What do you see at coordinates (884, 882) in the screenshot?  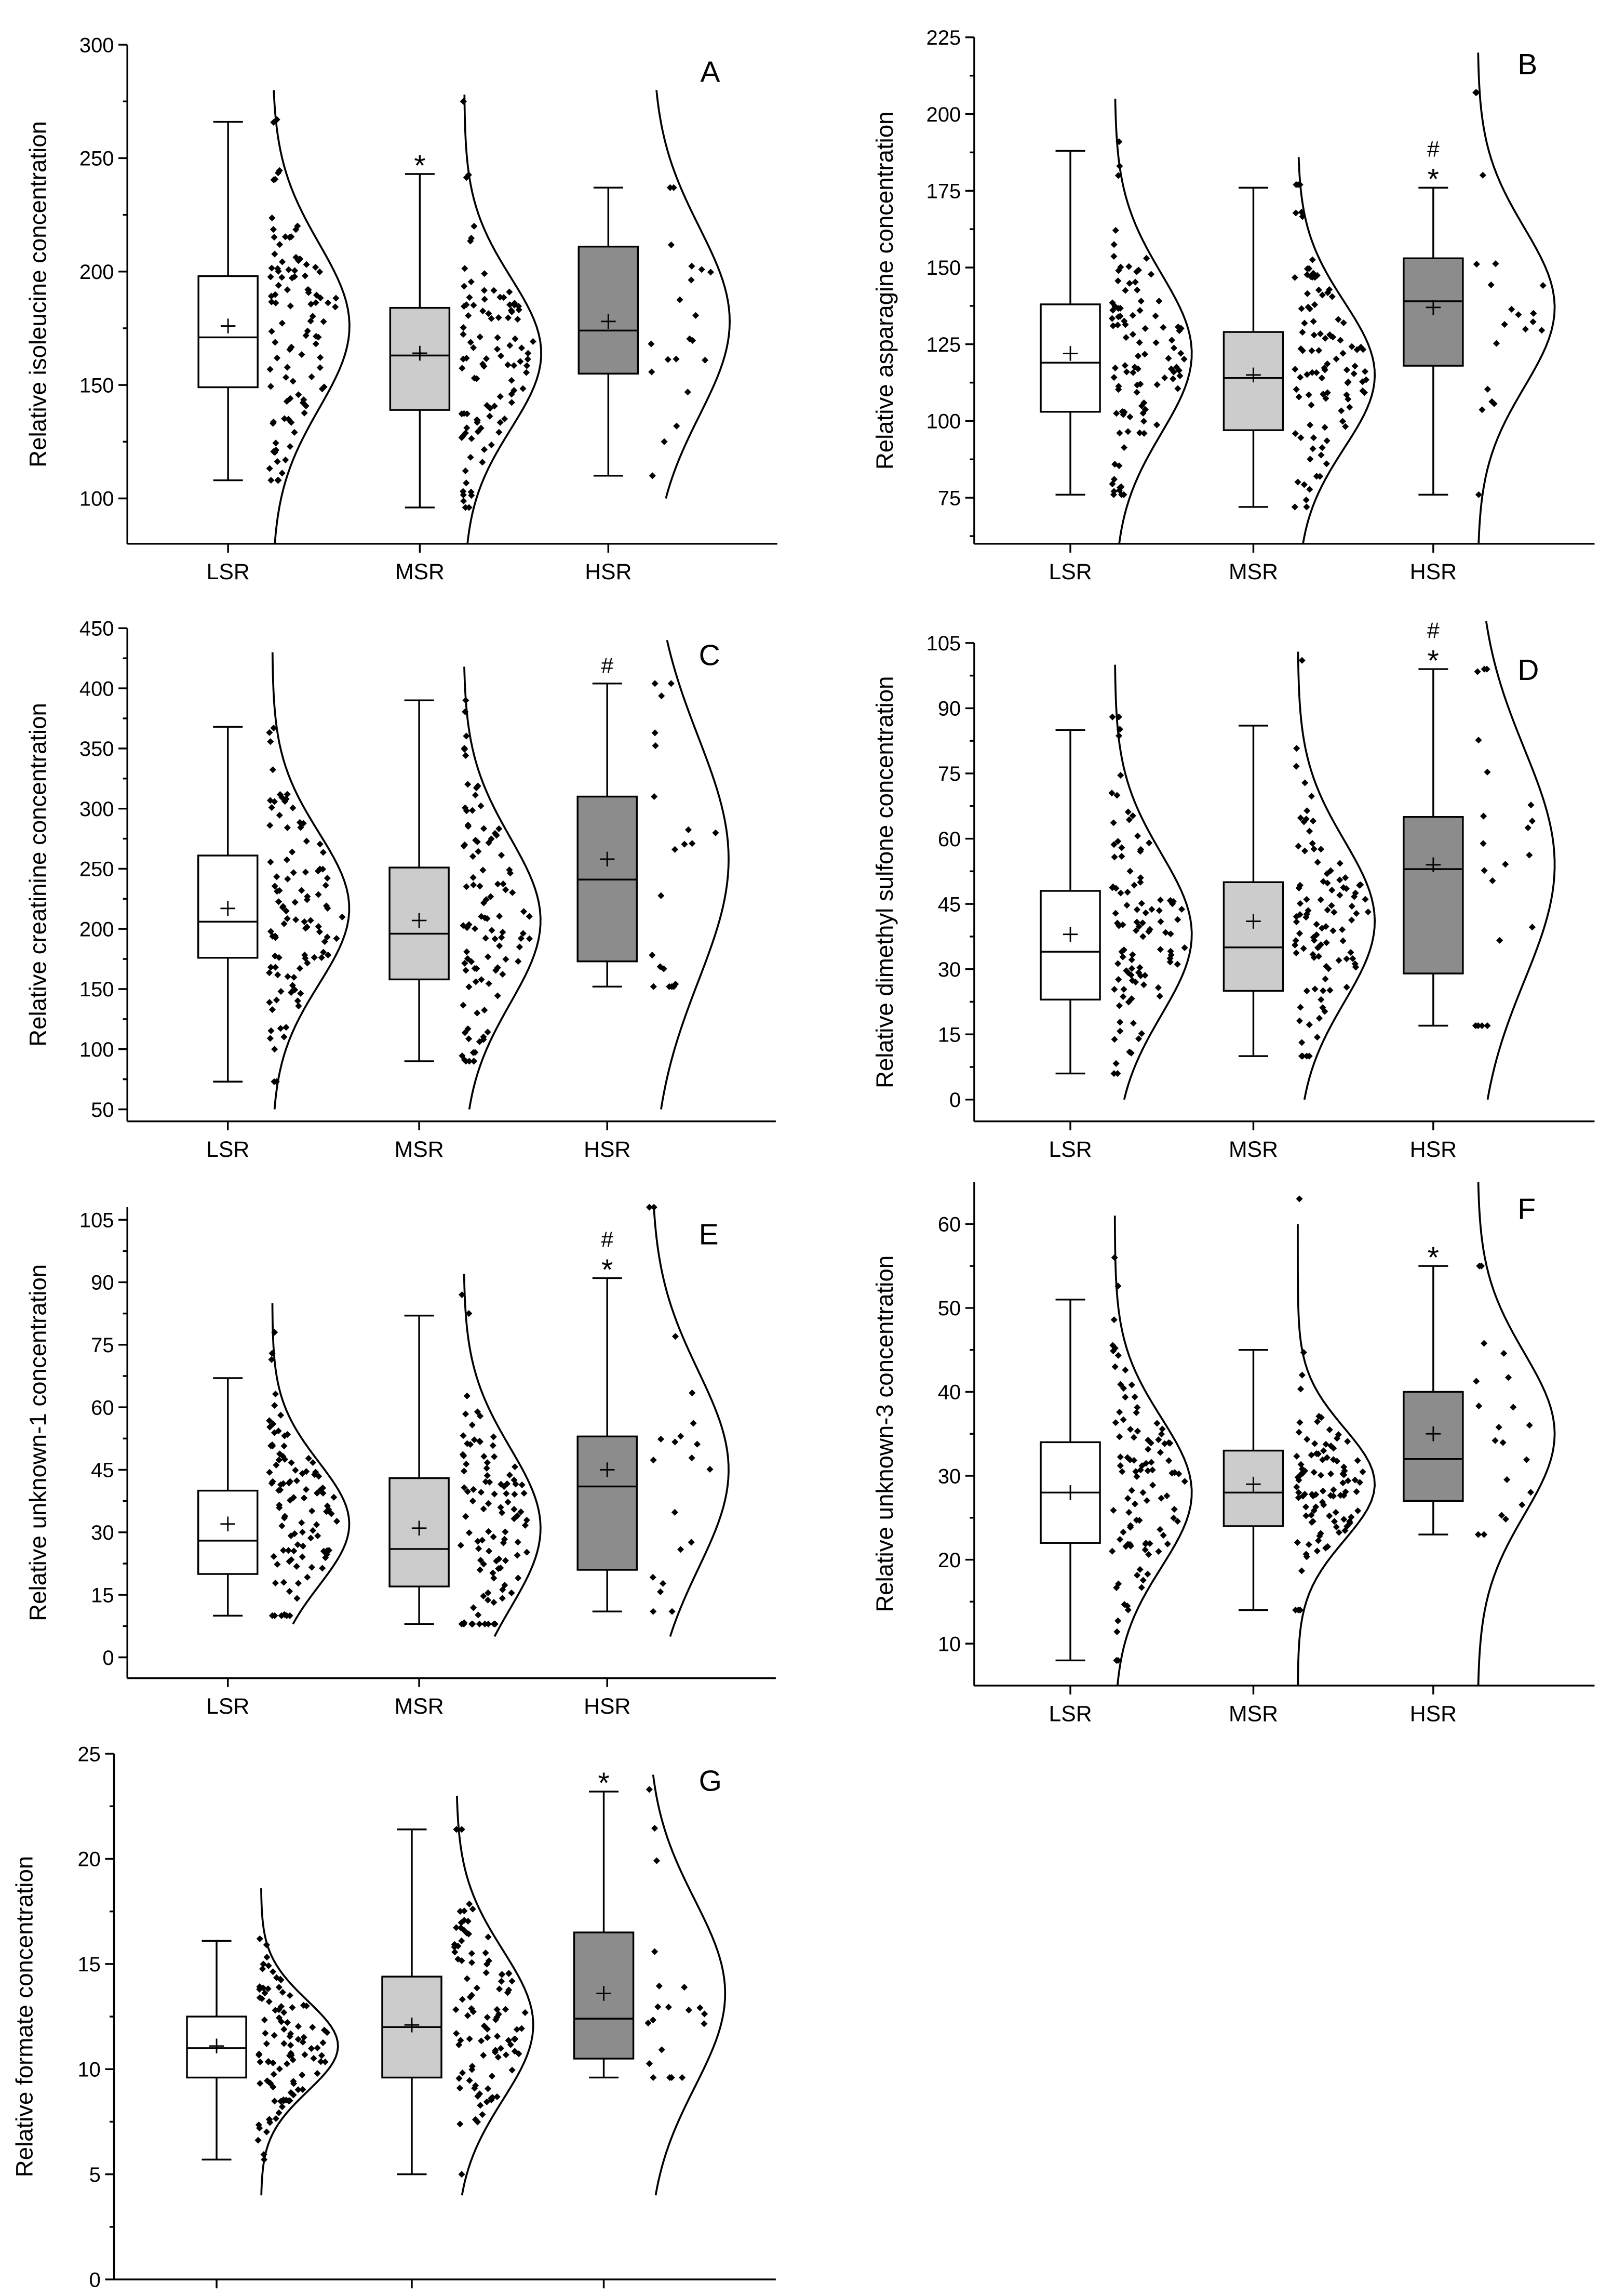 I see `y-axis-label: Relative dimethyl sulfone concentration` at bounding box center [884, 882].